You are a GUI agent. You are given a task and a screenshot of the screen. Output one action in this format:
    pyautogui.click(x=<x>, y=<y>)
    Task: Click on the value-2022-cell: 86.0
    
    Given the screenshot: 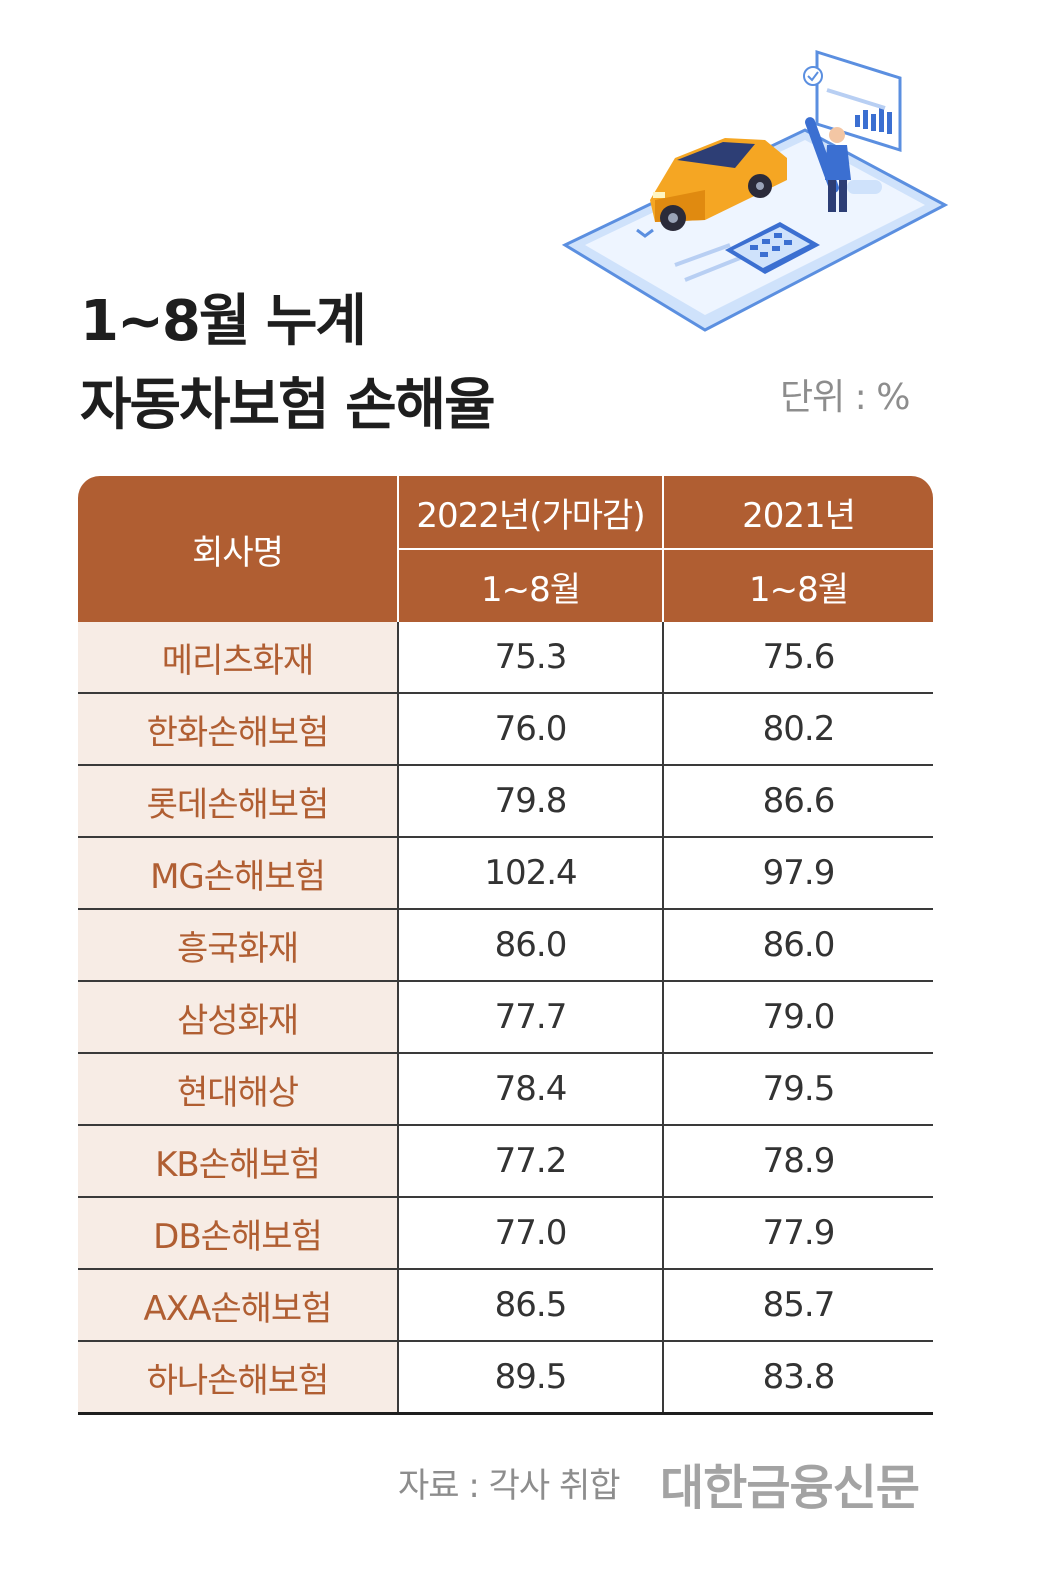 What is the action you would take?
    pyautogui.click(x=531, y=945)
    